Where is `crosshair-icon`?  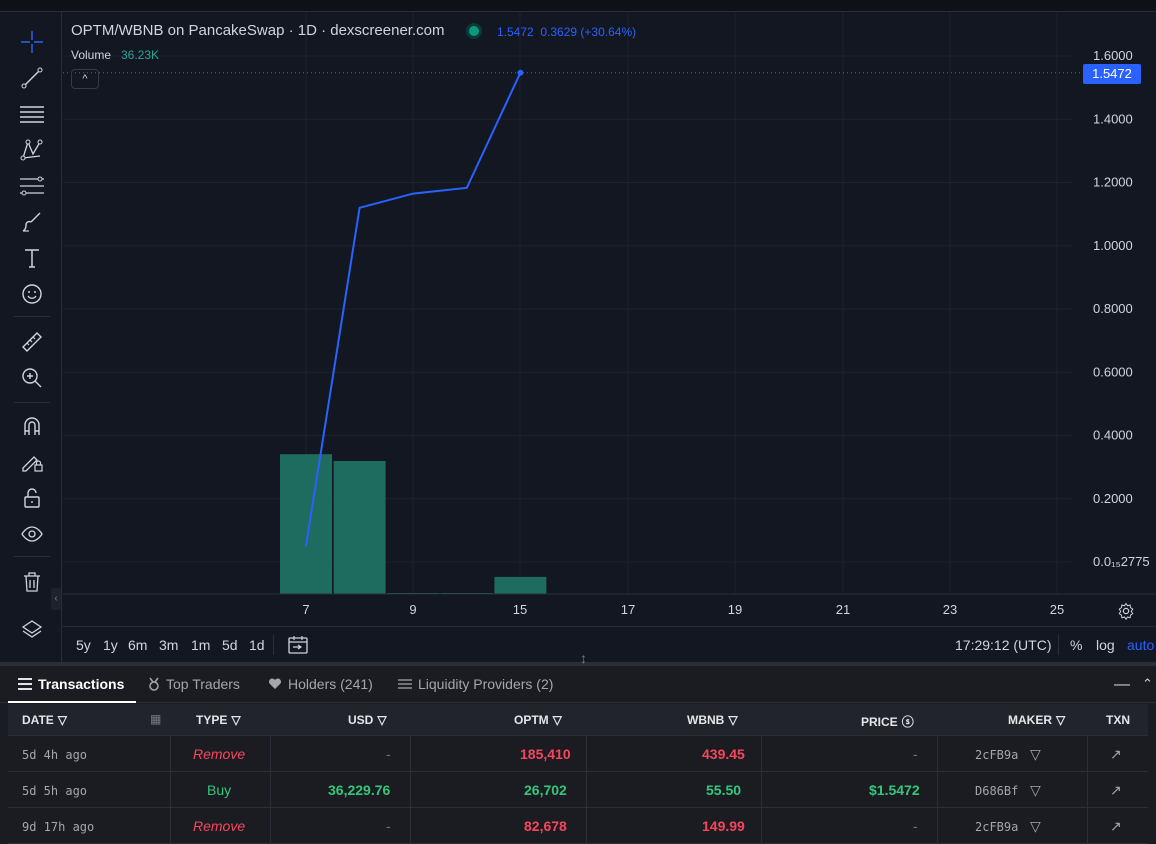 crosshair-icon is located at coordinates (32, 42).